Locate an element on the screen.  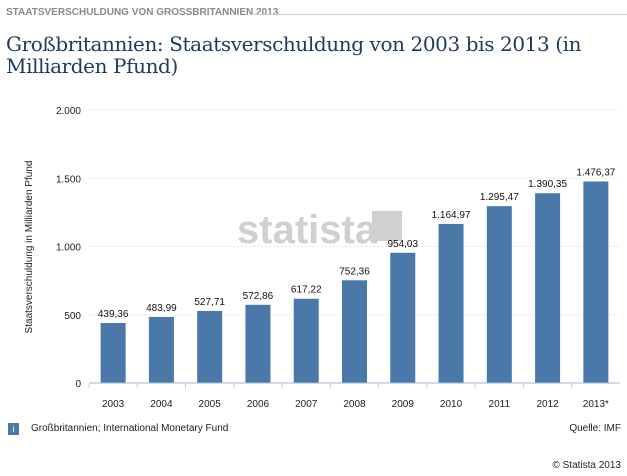
copyright: © Statista 2013 is located at coordinates (586, 465).